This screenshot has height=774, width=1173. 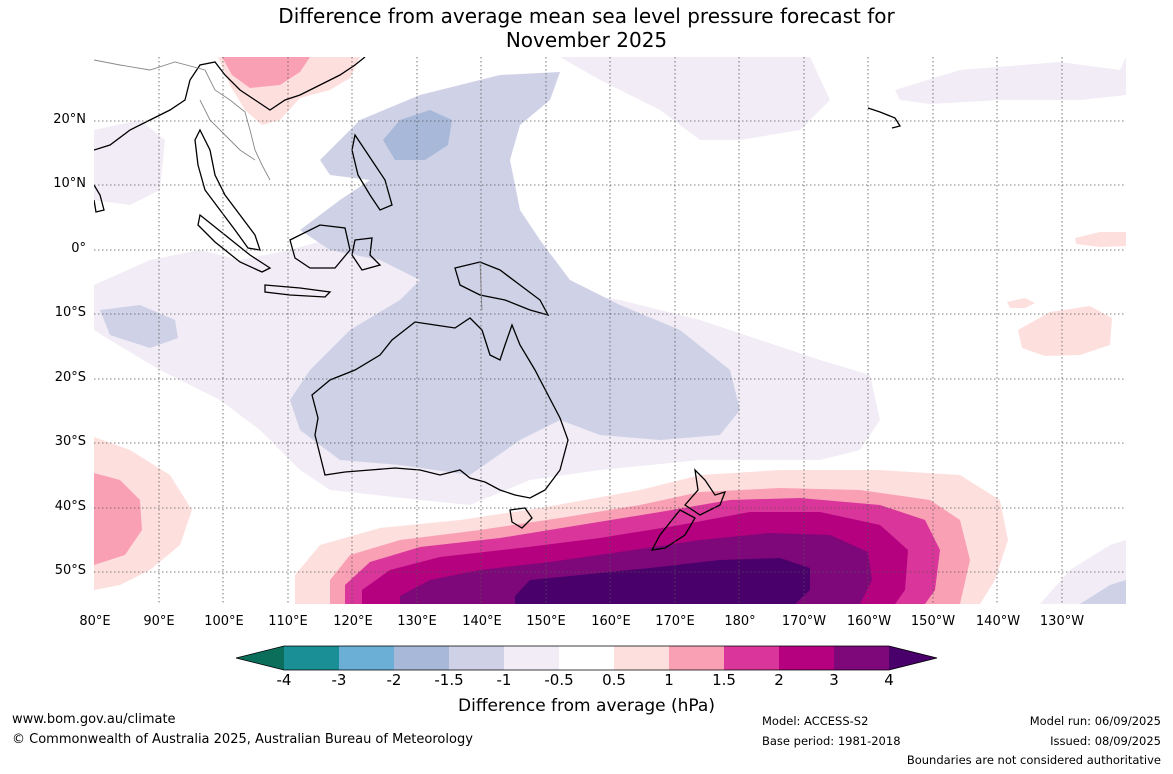 I want to click on lon-label: 120°E, so click(x=353, y=621).